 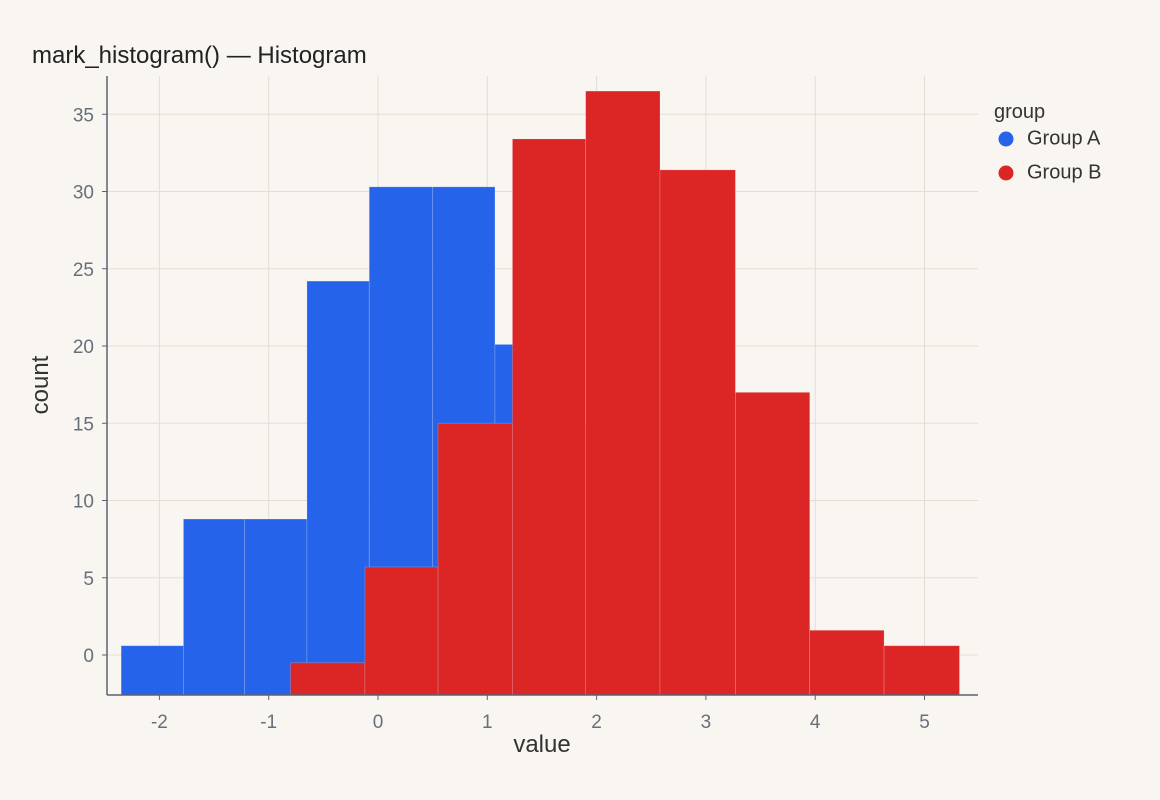 I want to click on legend-label-group-a: Group A, so click(x=1064, y=138).